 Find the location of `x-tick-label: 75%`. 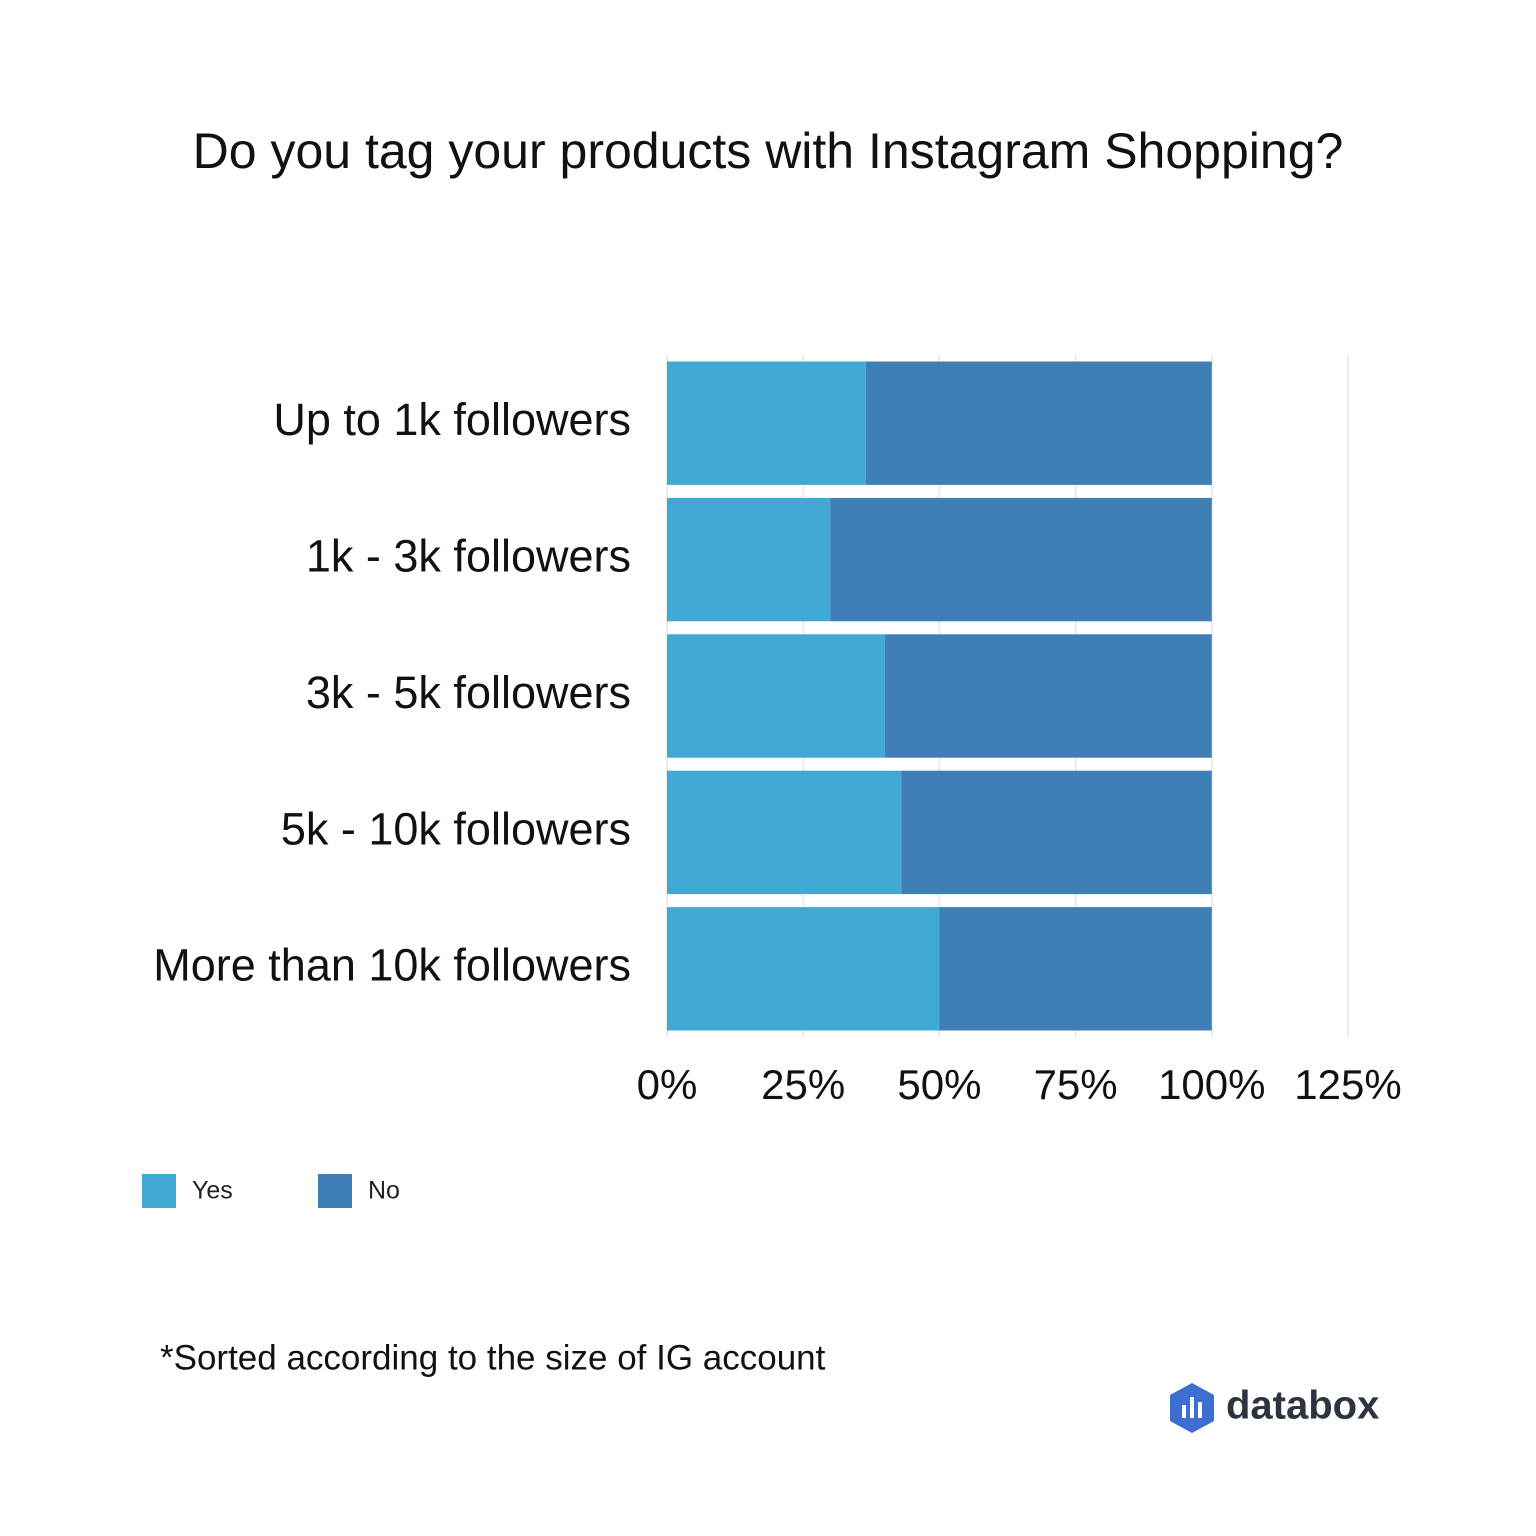

x-tick-label: 75% is located at coordinates (1076, 1084).